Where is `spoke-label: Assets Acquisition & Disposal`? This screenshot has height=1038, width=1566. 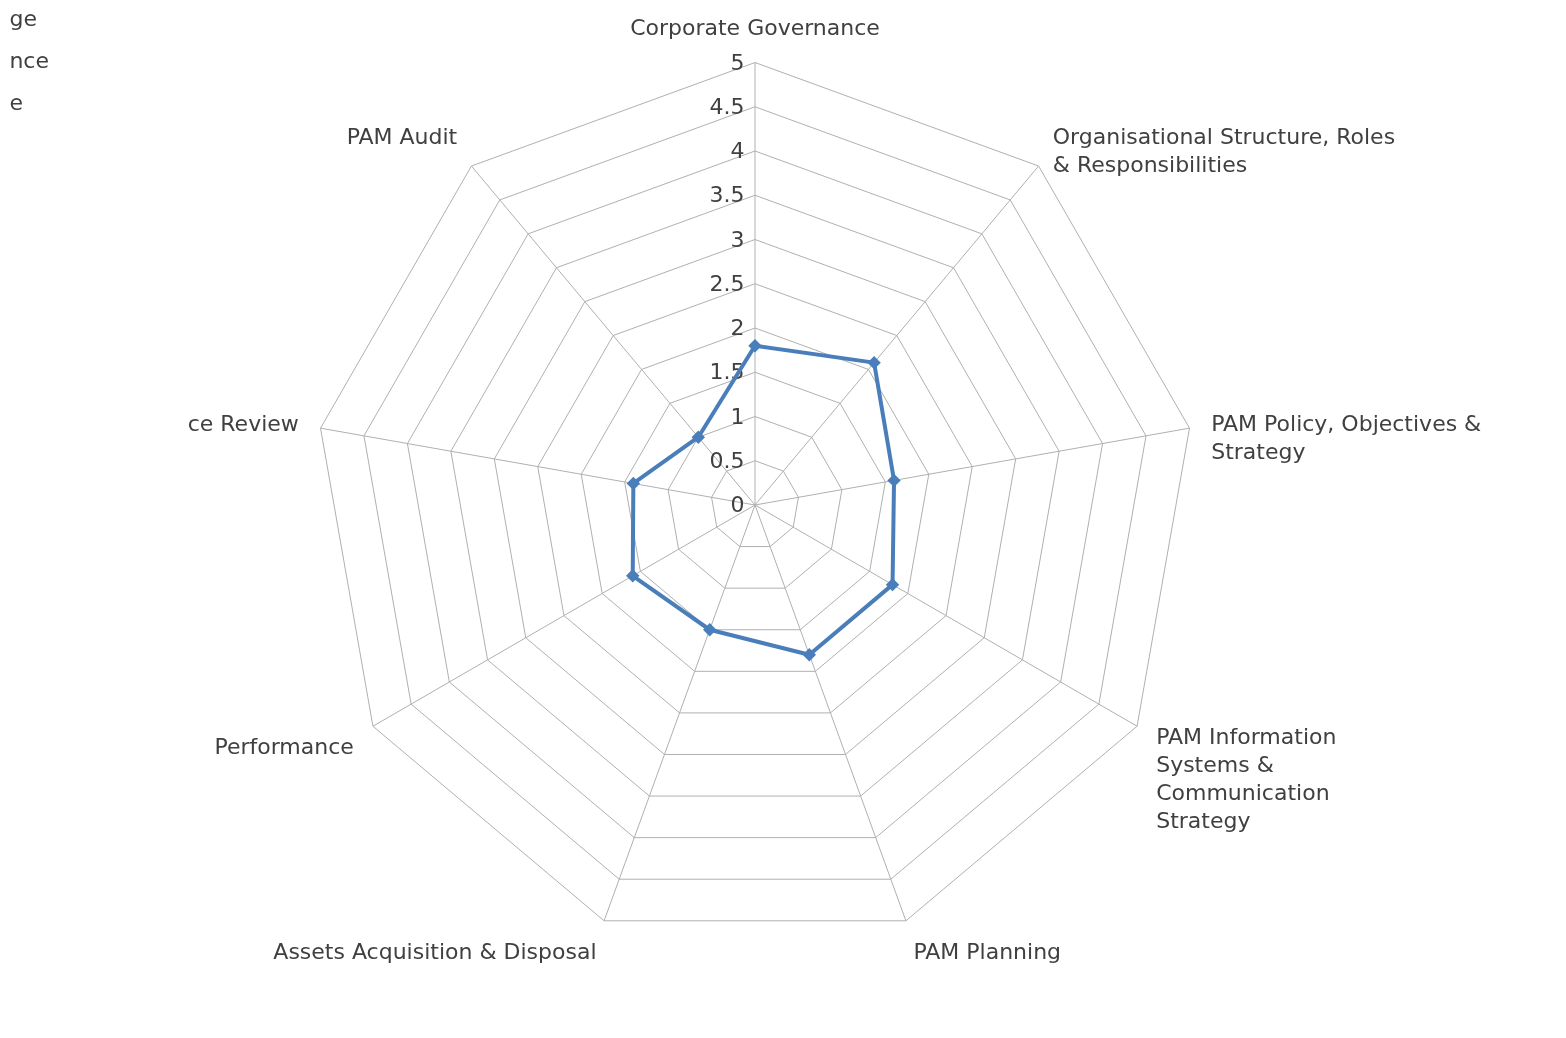 spoke-label: Assets Acquisition & Disposal is located at coordinates (435, 951).